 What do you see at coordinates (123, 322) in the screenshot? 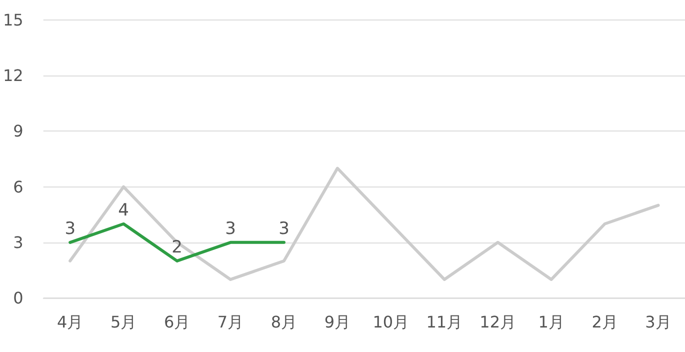
I see `x-tick-label: 5月` at bounding box center [123, 322].